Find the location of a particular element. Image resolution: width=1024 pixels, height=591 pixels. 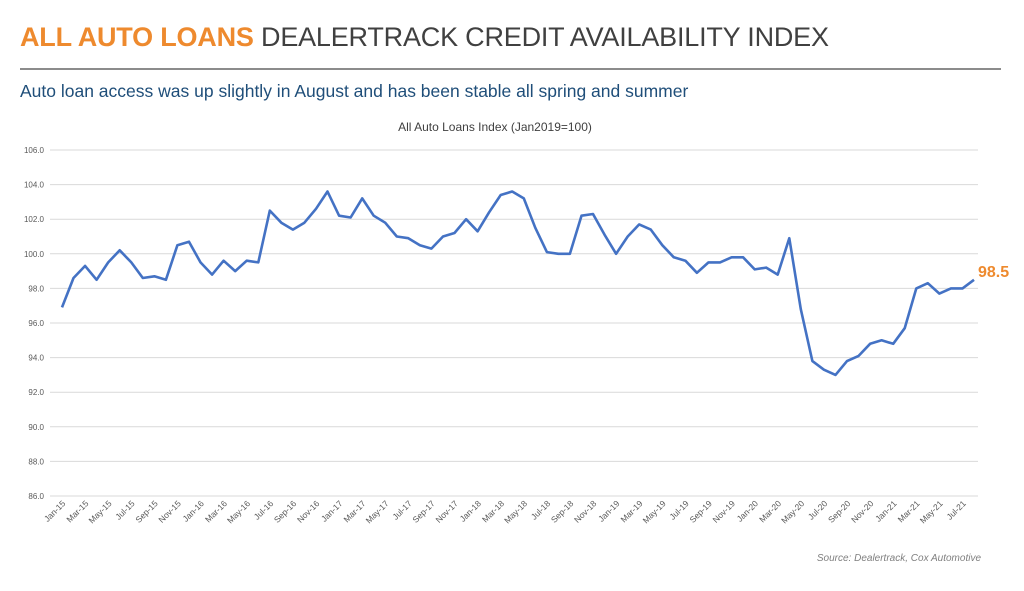

title-highlight: ALL AUTO LOANS is located at coordinates (137, 37).